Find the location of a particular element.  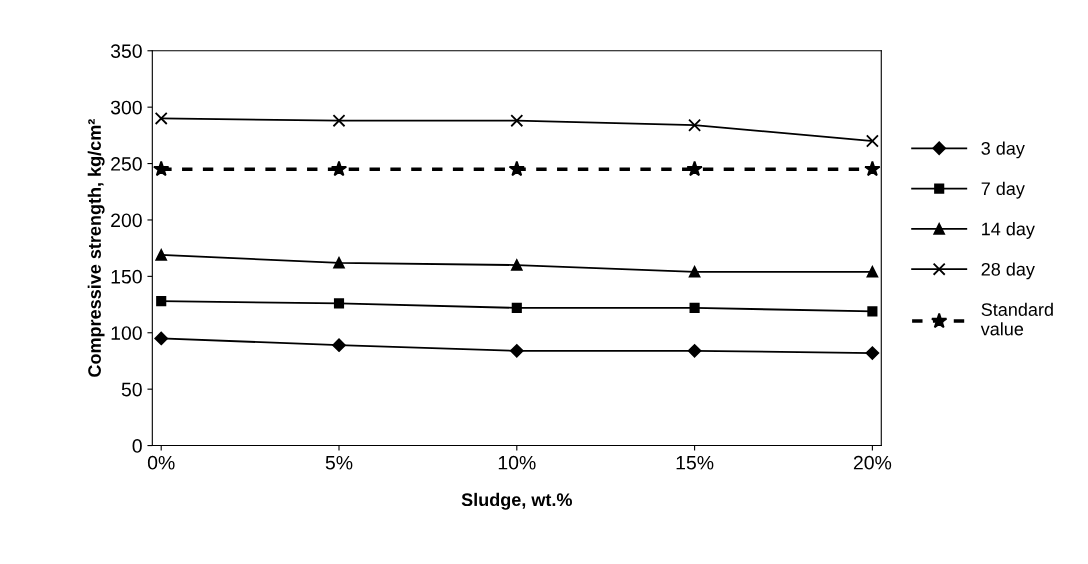

legend-label: 7 day is located at coordinates (1003, 190).